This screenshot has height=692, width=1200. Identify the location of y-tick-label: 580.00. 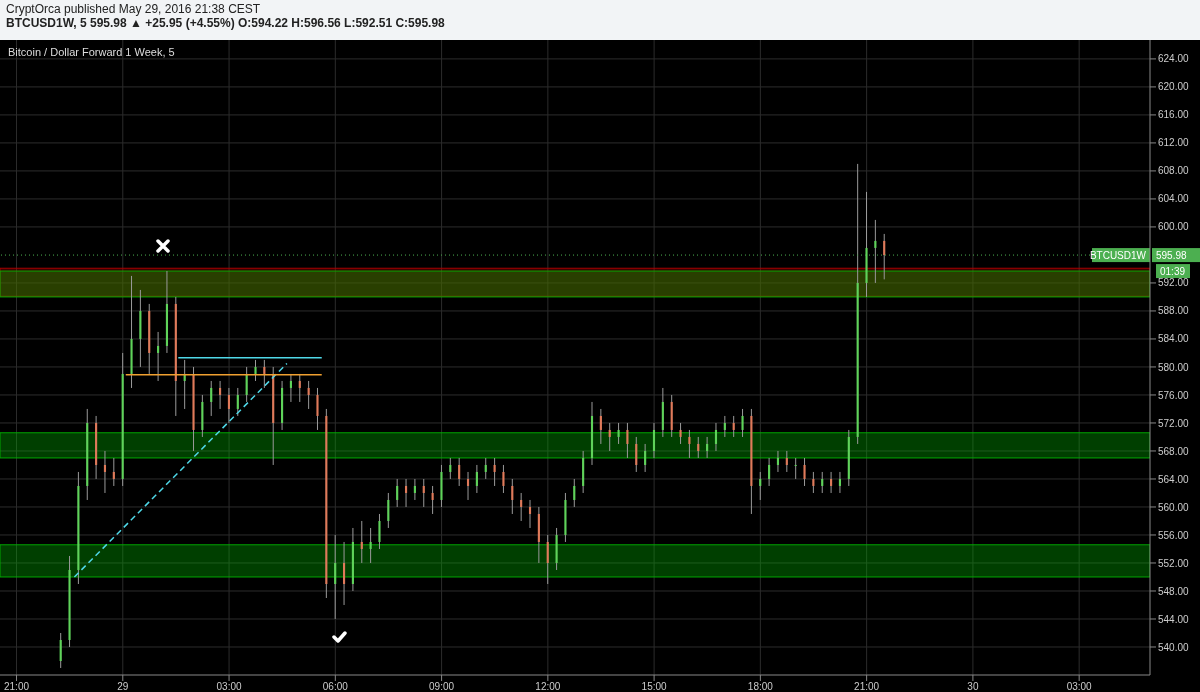
(1174, 367).